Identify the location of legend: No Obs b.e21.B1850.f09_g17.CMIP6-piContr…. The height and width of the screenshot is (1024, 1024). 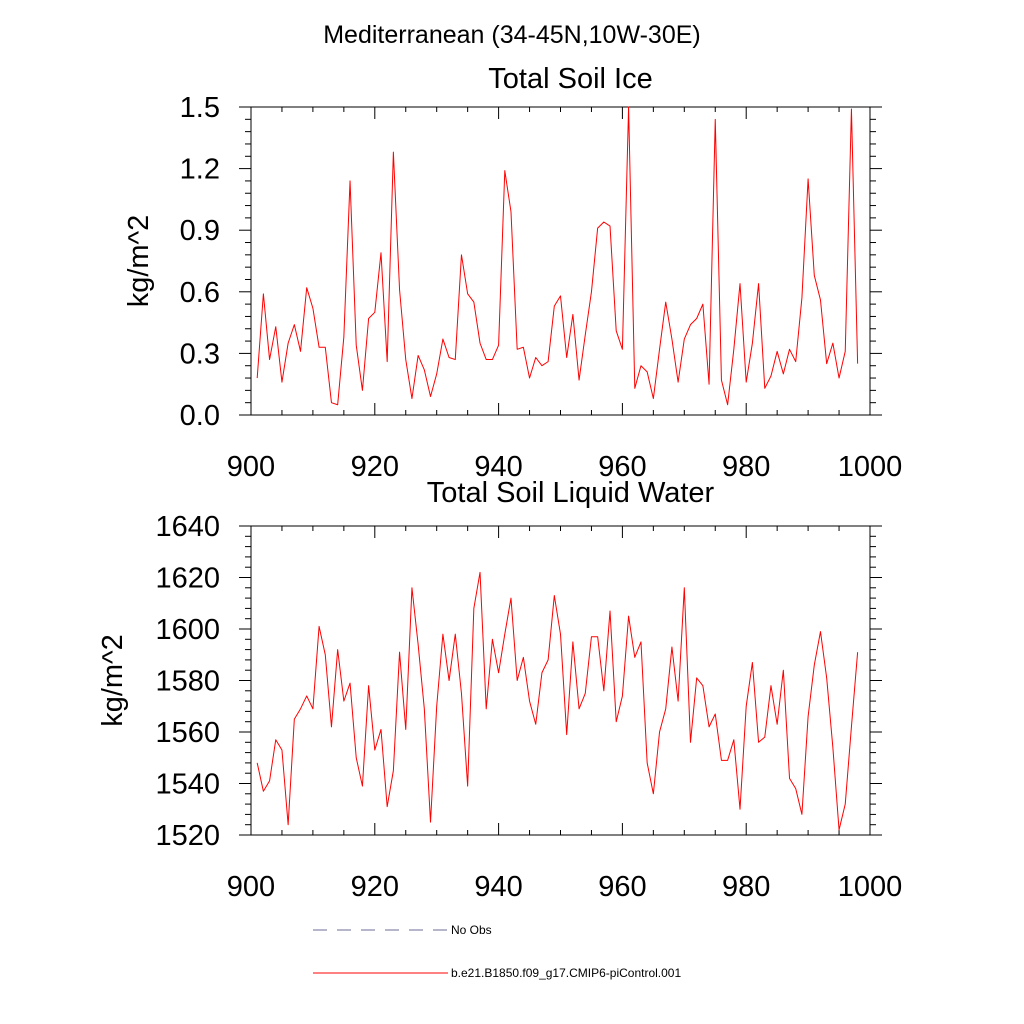
(497, 951).